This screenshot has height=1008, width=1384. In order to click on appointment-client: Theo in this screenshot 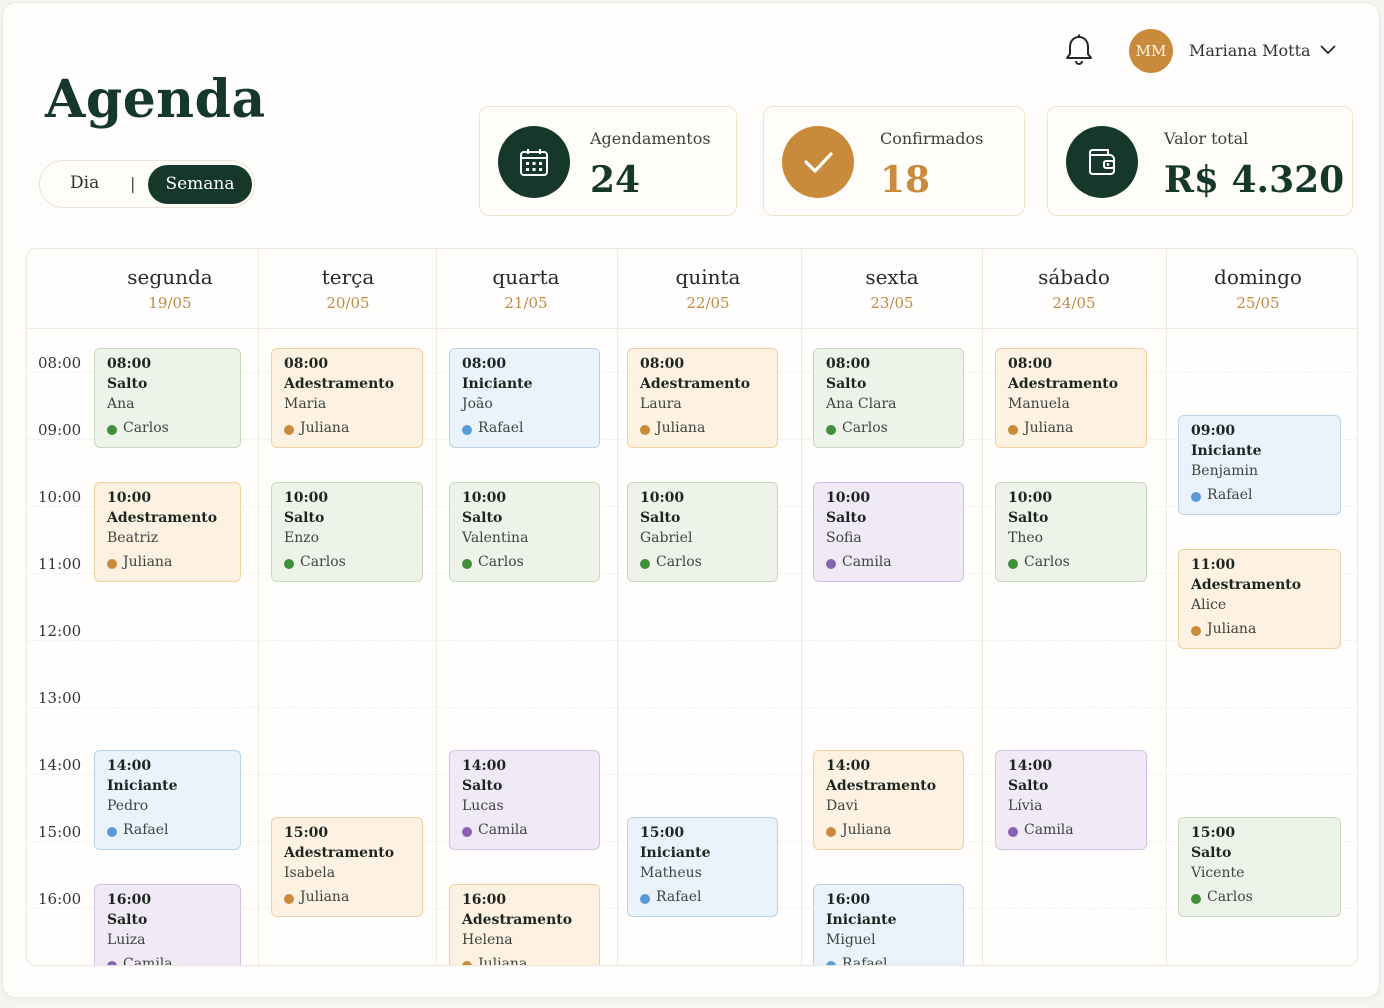, I will do `click(1026, 538)`.